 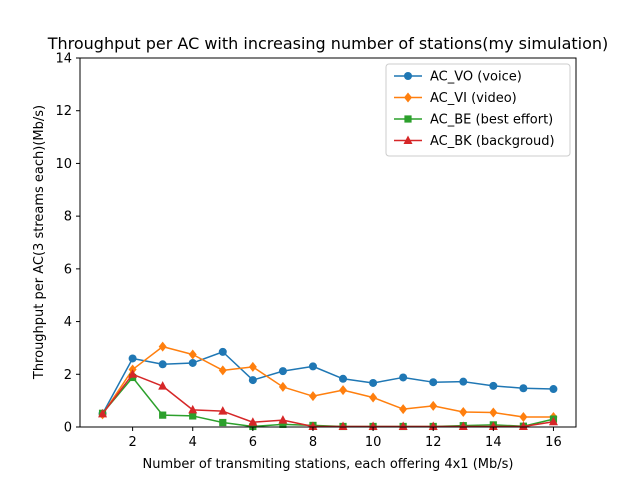 What do you see at coordinates (63, 59) in the screenshot?
I see `y-tick-label-7: 14` at bounding box center [63, 59].